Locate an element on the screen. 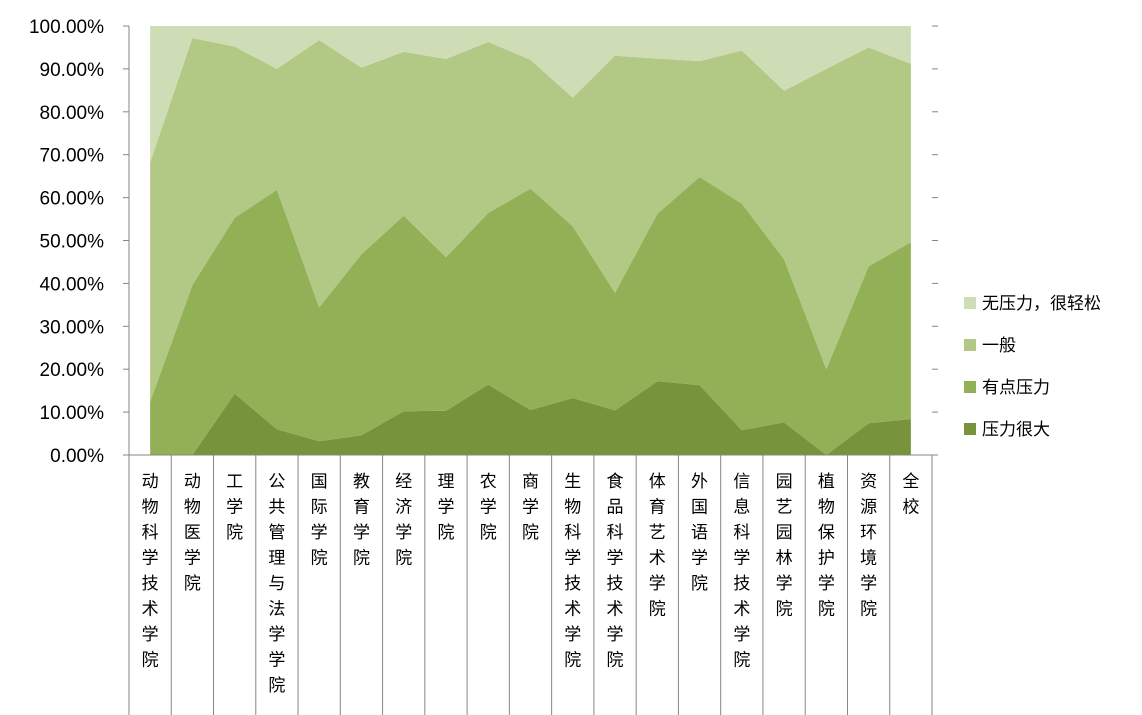 This screenshot has height=715, width=1142. x-category-label-char: 信 is located at coordinates (741, 482).